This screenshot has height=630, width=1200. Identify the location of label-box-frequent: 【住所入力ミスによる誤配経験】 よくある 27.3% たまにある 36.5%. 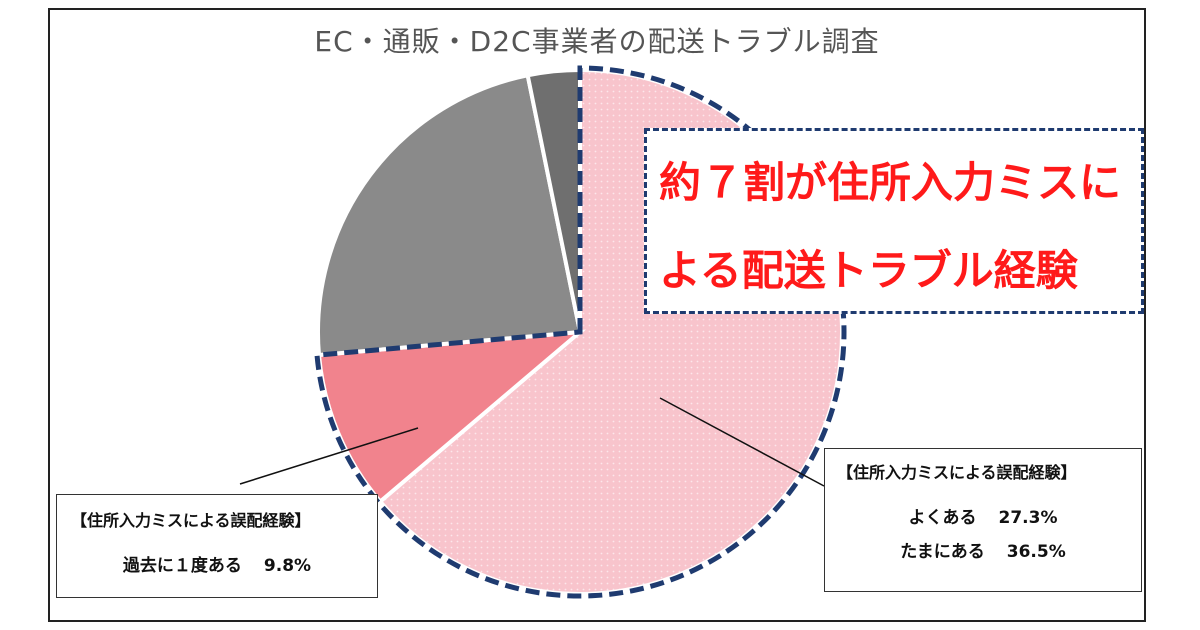
(983, 520).